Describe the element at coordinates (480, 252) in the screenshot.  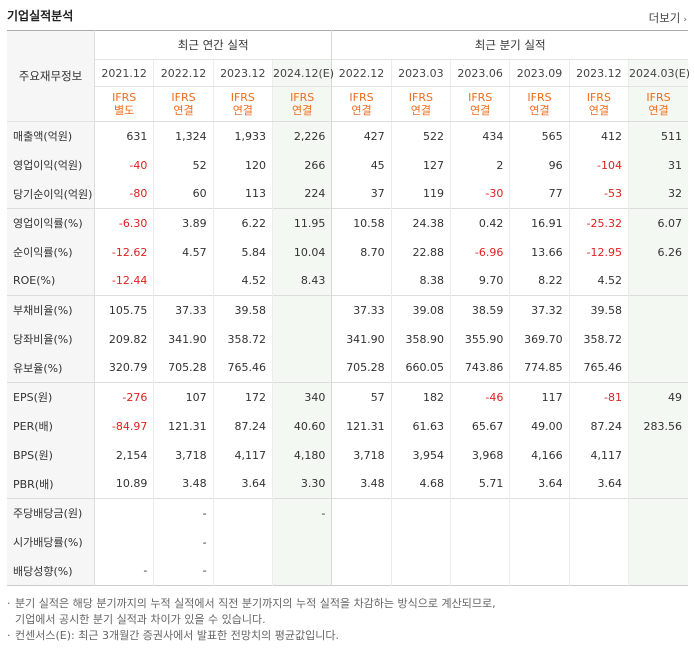
I see `quarter-value-cell: -6.96` at that location.